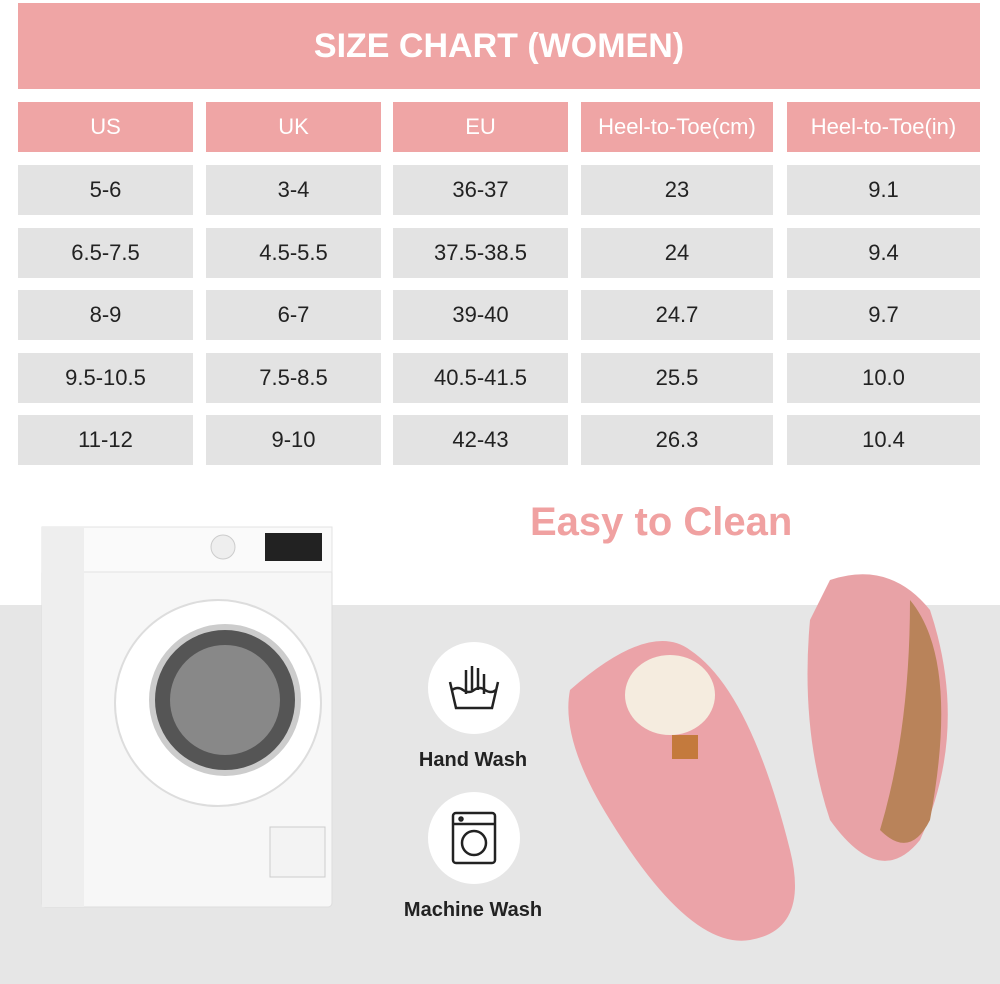  I want to click on table-cell: 10.0, so click(883, 378).